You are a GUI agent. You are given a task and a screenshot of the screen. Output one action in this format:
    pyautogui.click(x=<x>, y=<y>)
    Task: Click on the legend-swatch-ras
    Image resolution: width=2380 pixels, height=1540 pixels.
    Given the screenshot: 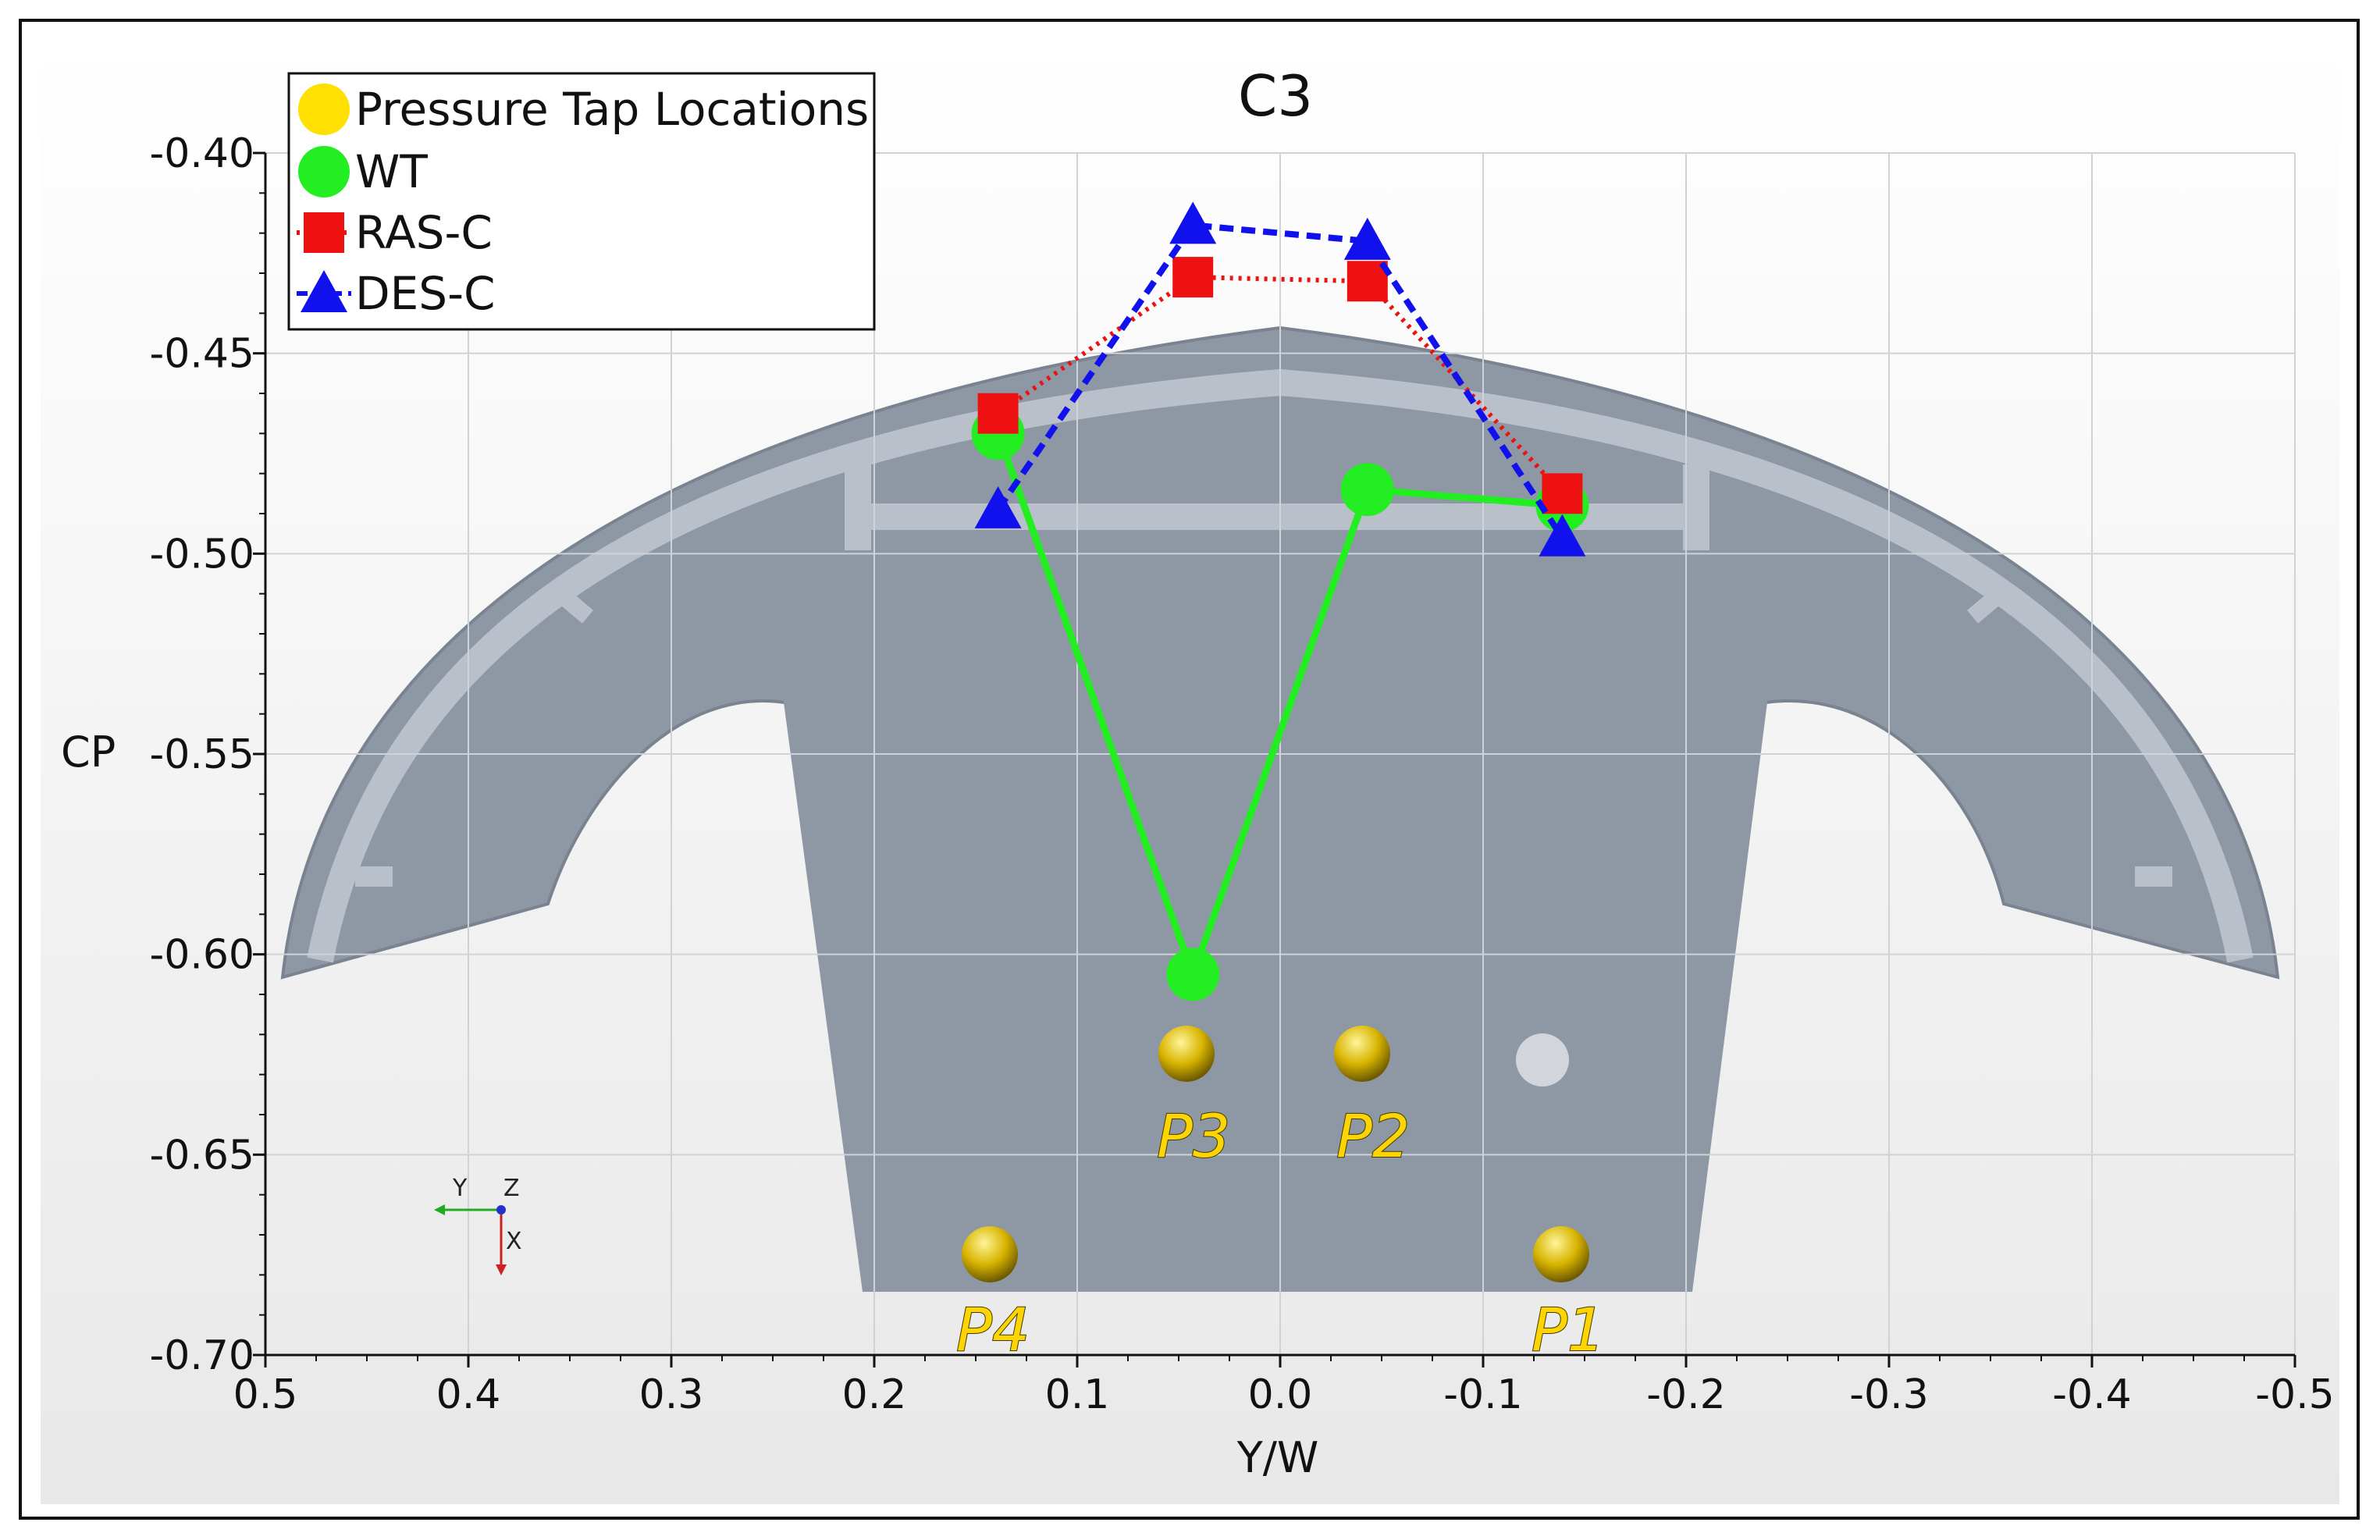 What is the action you would take?
    pyautogui.click(x=324, y=232)
    